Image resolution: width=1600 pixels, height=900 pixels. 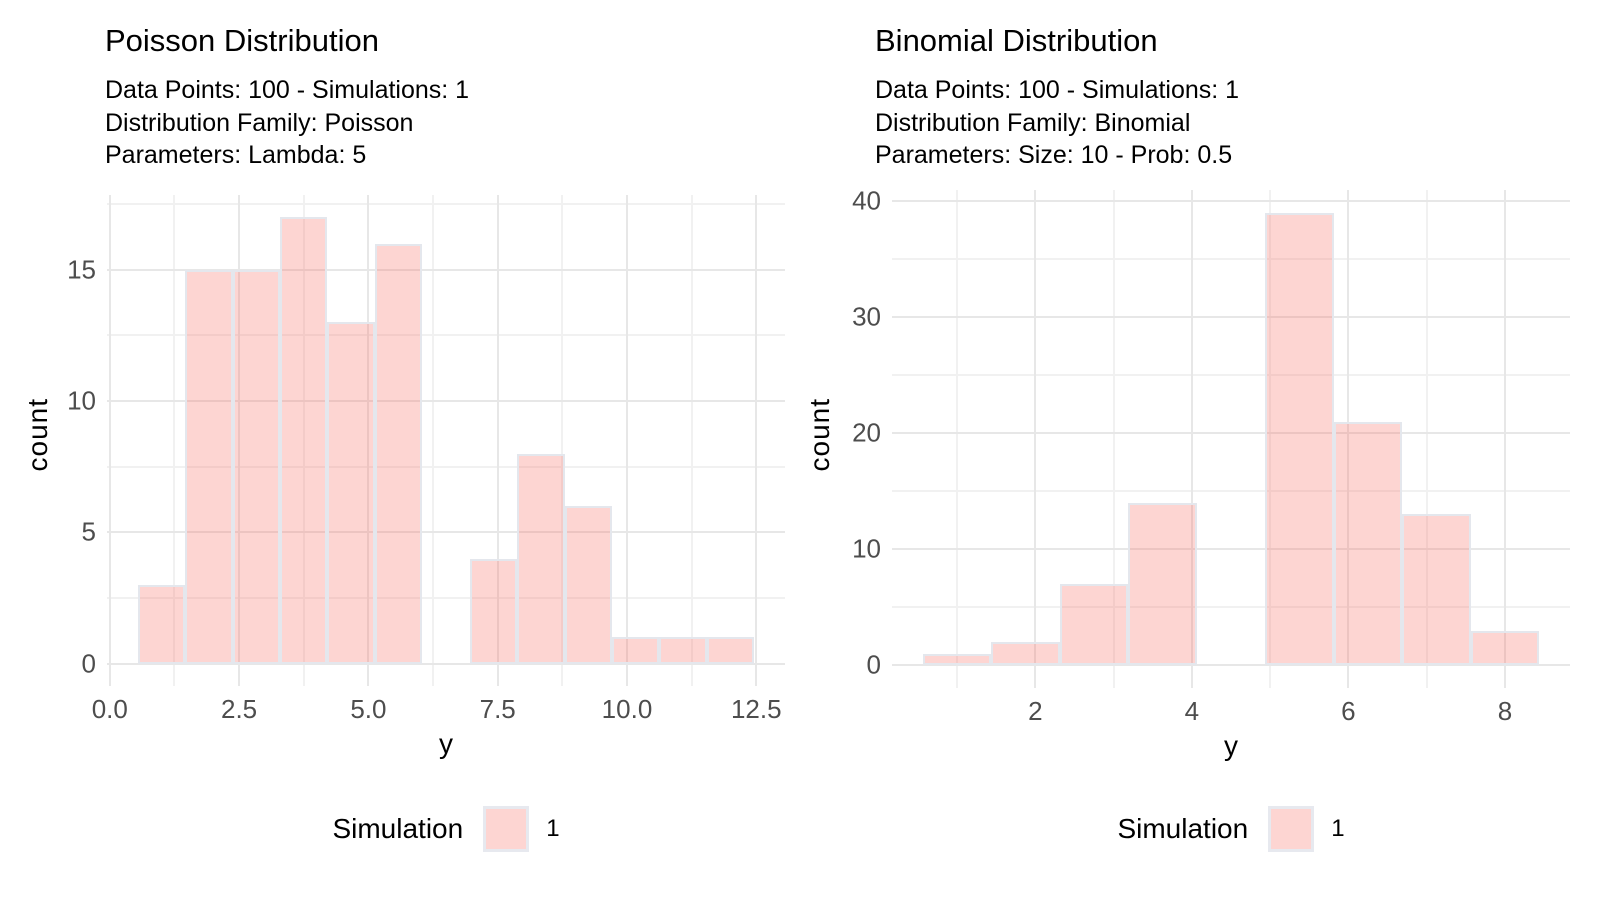 I want to click on x-tick-label: 0.0, so click(x=109, y=709).